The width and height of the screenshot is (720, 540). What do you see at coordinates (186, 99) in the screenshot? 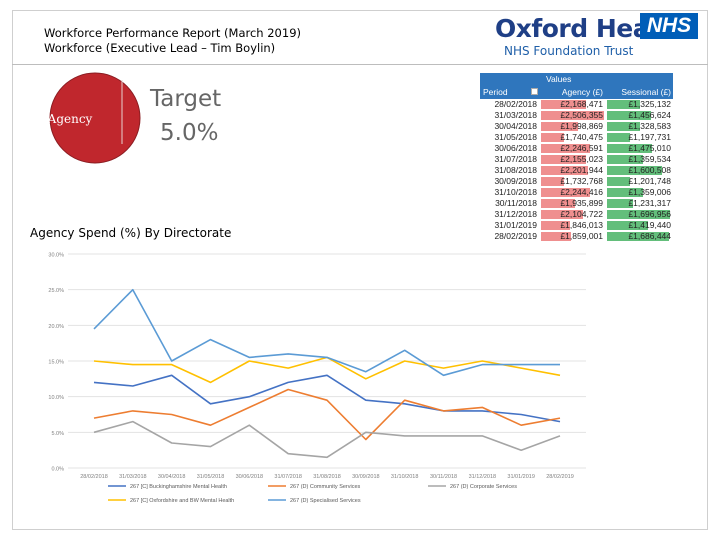
I see `target-label: Target` at bounding box center [186, 99].